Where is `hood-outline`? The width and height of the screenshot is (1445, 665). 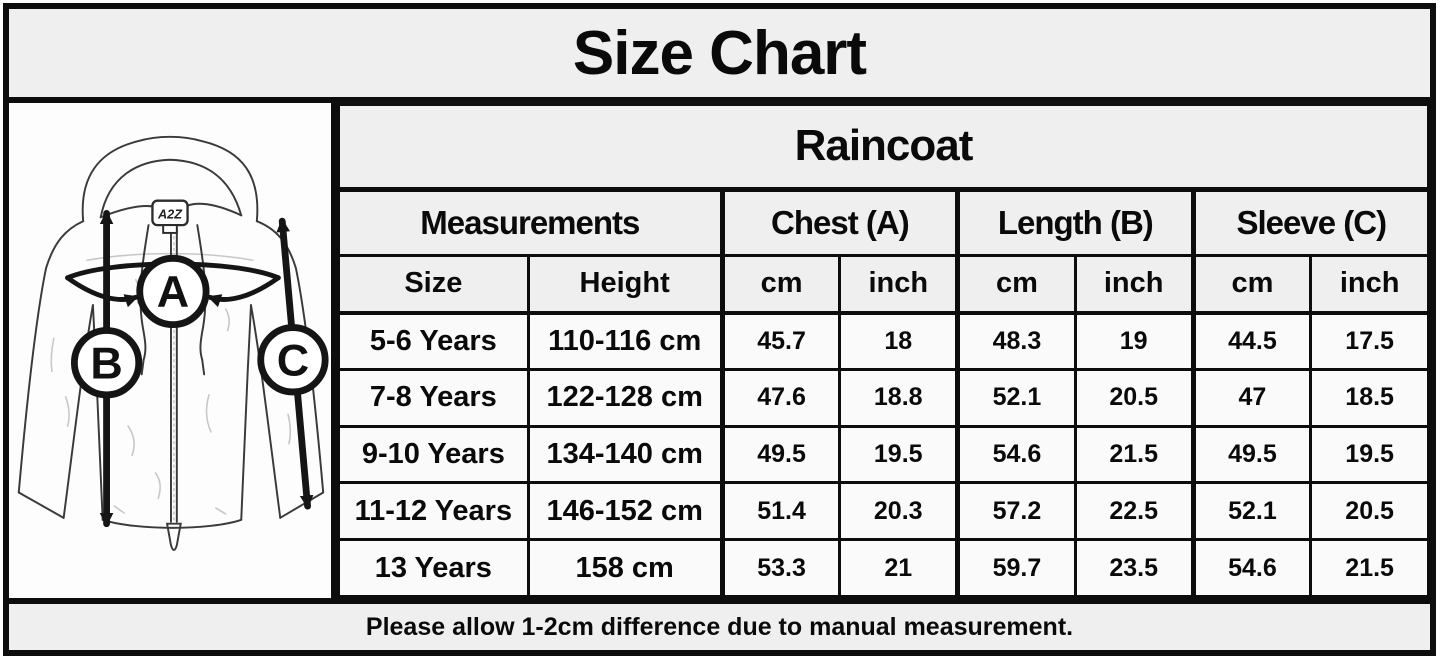 hood-outline is located at coordinates (170, 179).